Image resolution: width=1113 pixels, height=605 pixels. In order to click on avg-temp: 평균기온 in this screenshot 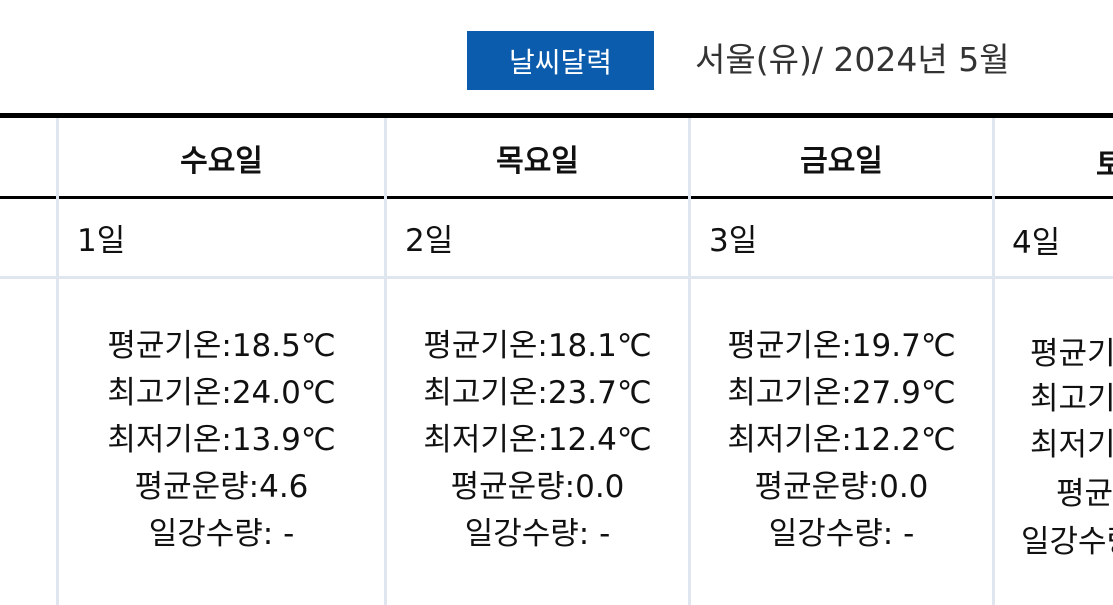, I will do `click(1071, 354)`.